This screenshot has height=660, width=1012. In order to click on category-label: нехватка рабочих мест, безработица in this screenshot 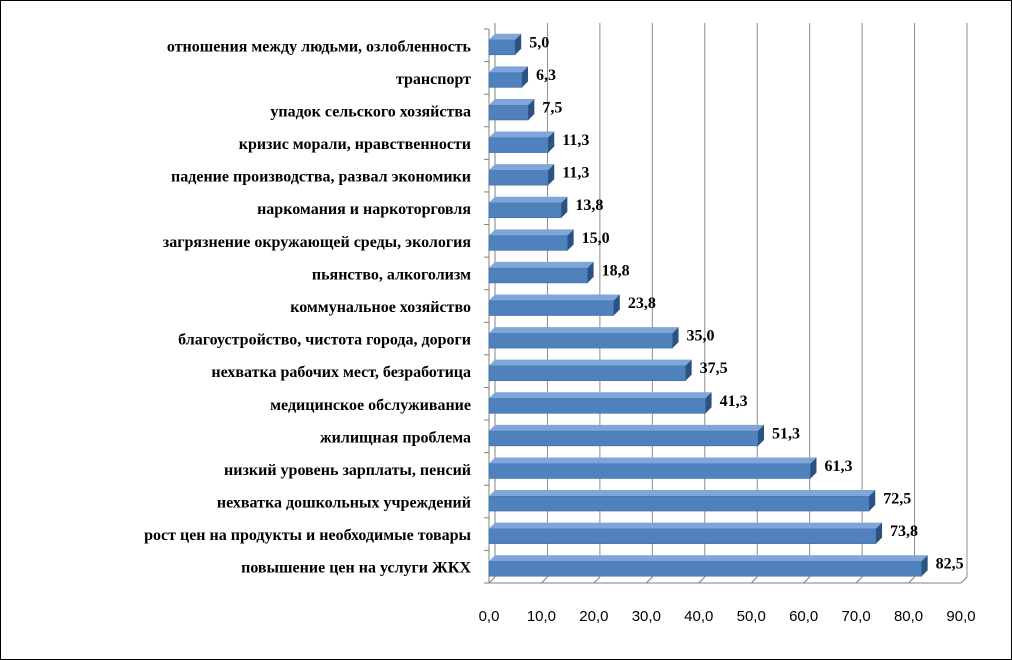, I will do `click(341, 372)`.